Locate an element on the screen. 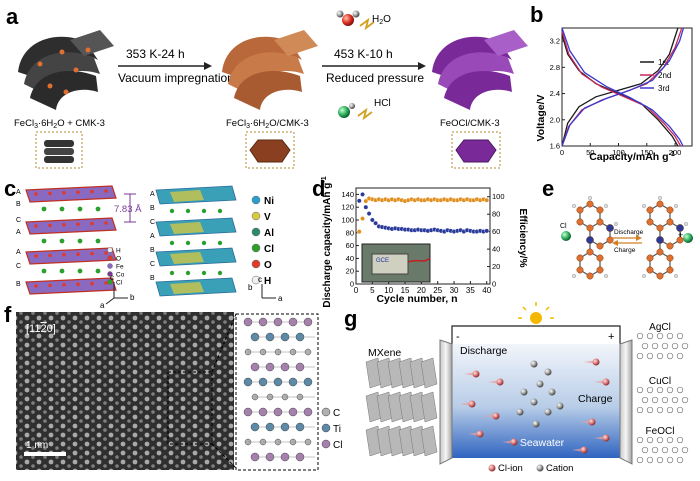  ldh-stack-label: B is located at coordinates (152, 208).